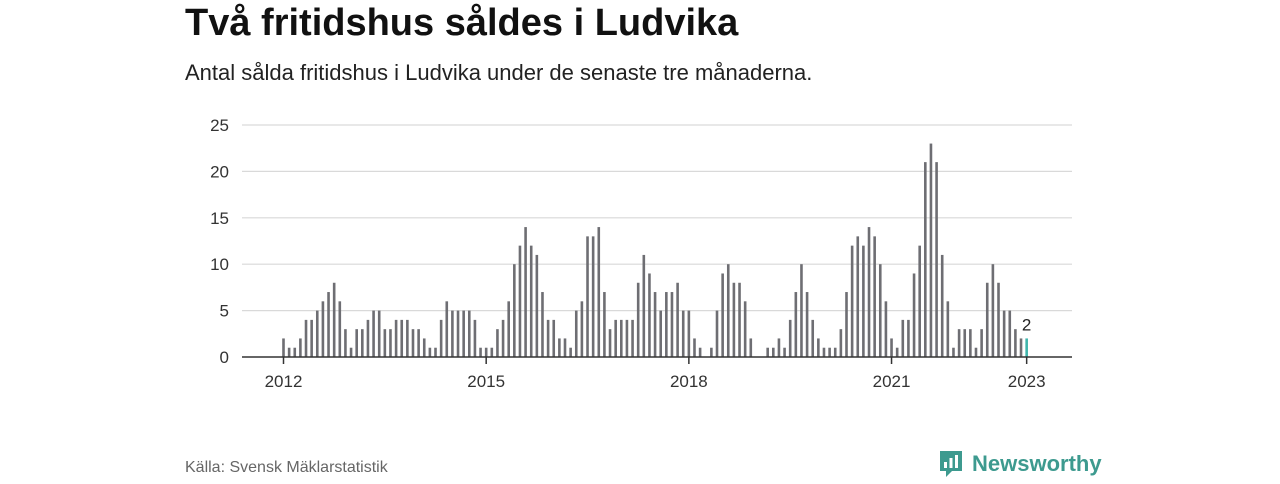 The height and width of the screenshot is (484, 1280). Describe the element at coordinates (219, 264) in the screenshot. I see `y-tick-label: 10` at that location.